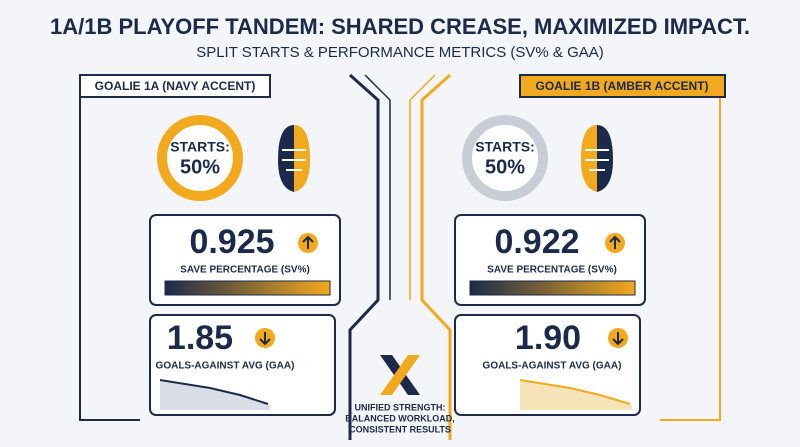 The height and width of the screenshot is (447, 800). I want to click on sv-value: 0.925, so click(231, 242).